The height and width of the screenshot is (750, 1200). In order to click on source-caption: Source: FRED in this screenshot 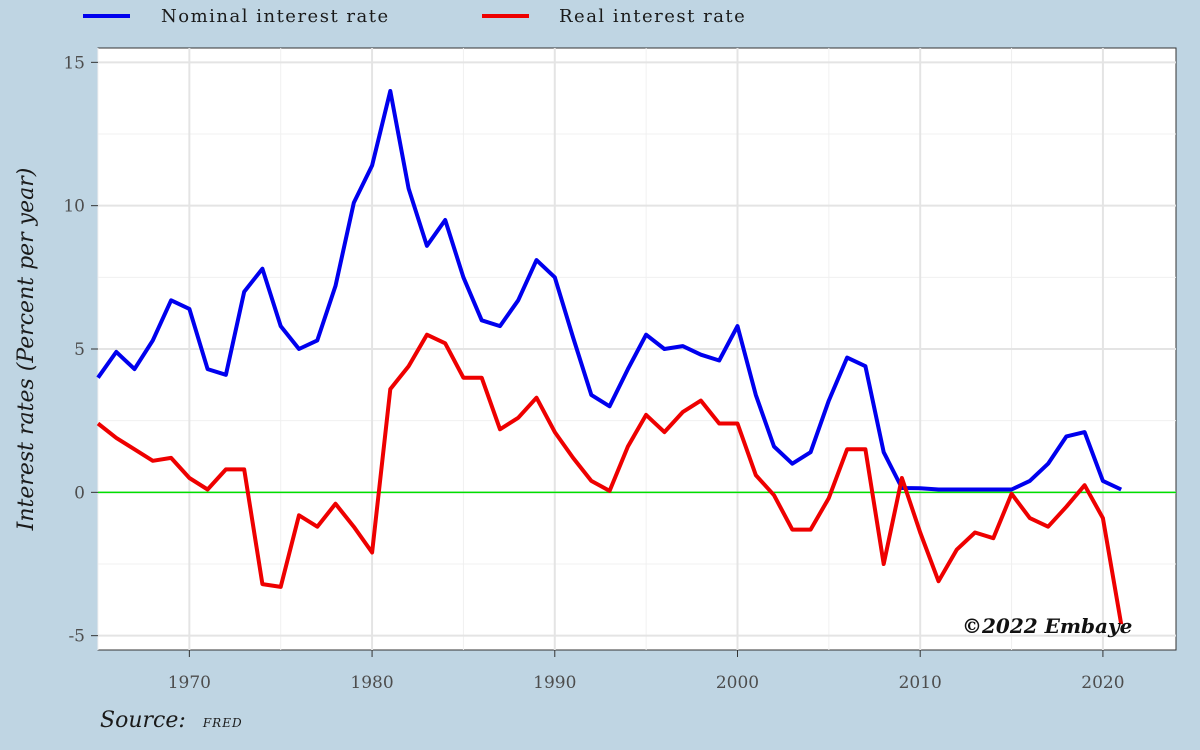, I will do `click(171, 720)`.